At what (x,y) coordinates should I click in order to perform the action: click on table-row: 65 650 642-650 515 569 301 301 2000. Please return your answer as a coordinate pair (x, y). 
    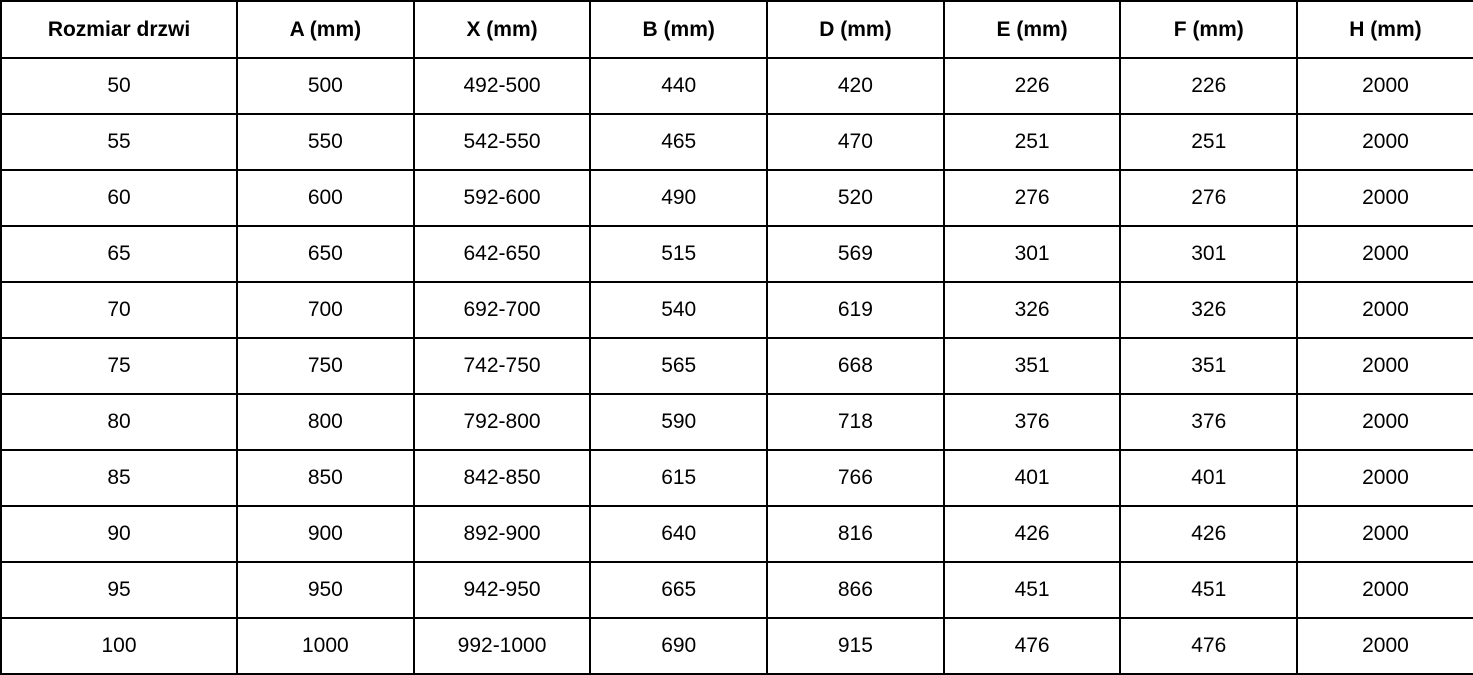
    Looking at the image, I should click on (736, 254).